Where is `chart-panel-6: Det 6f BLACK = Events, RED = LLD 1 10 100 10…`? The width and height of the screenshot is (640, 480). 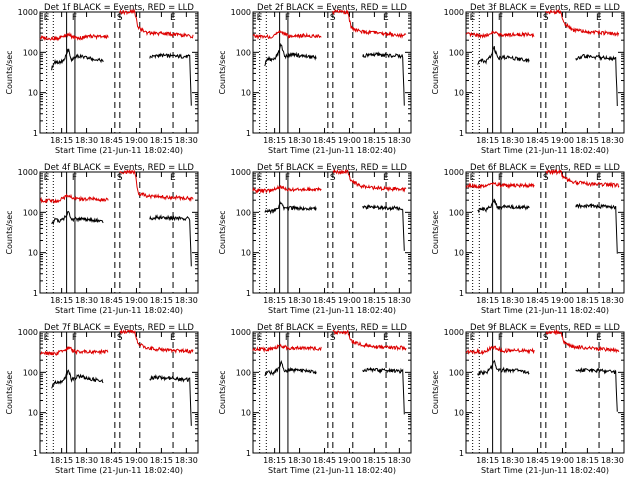
chart-panel-6: Det 6f BLACK = Events, RED = LLD 1 10 100 10… is located at coordinates (528, 239).